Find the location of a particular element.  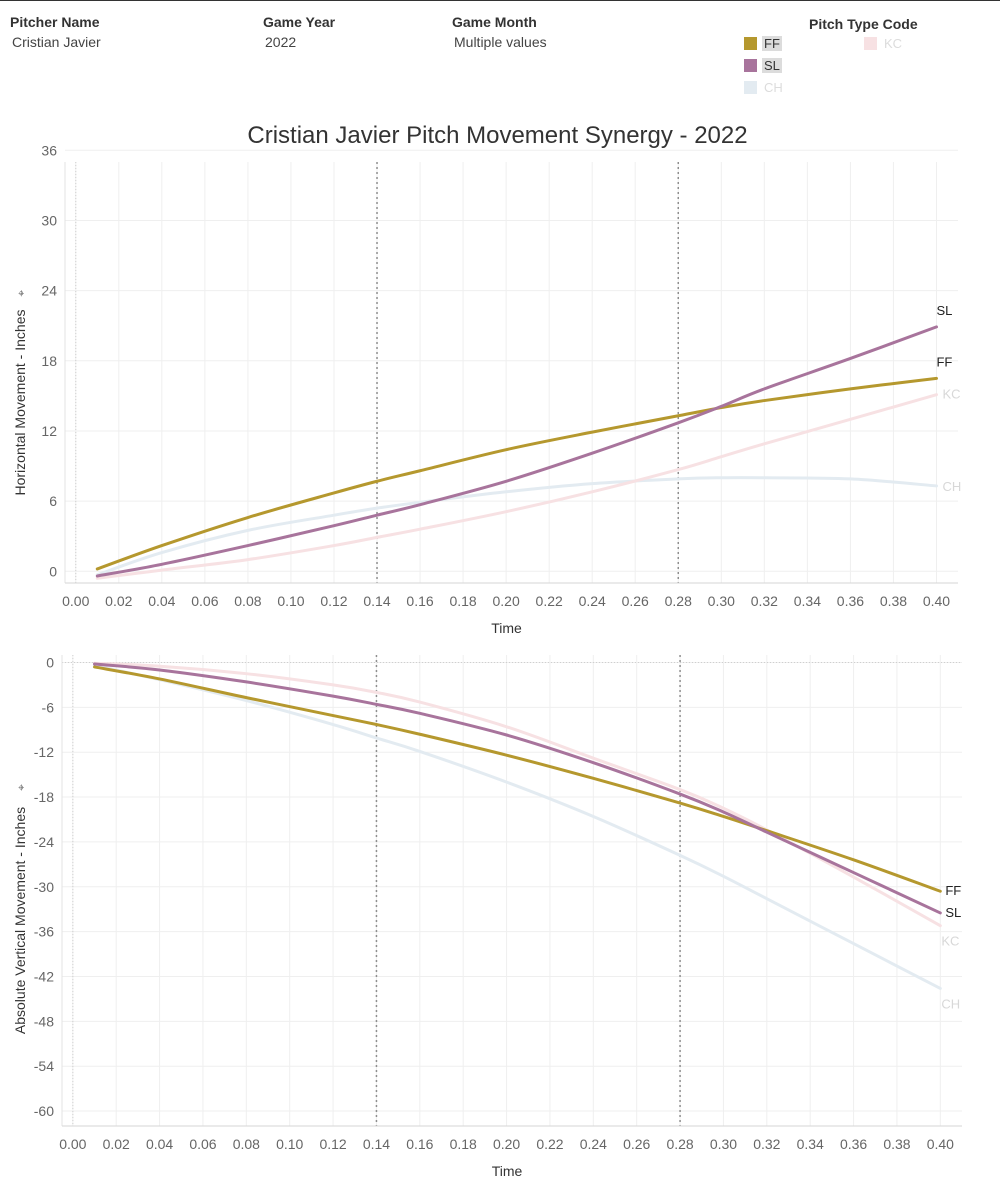

legend-label: SL is located at coordinates (772, 65).